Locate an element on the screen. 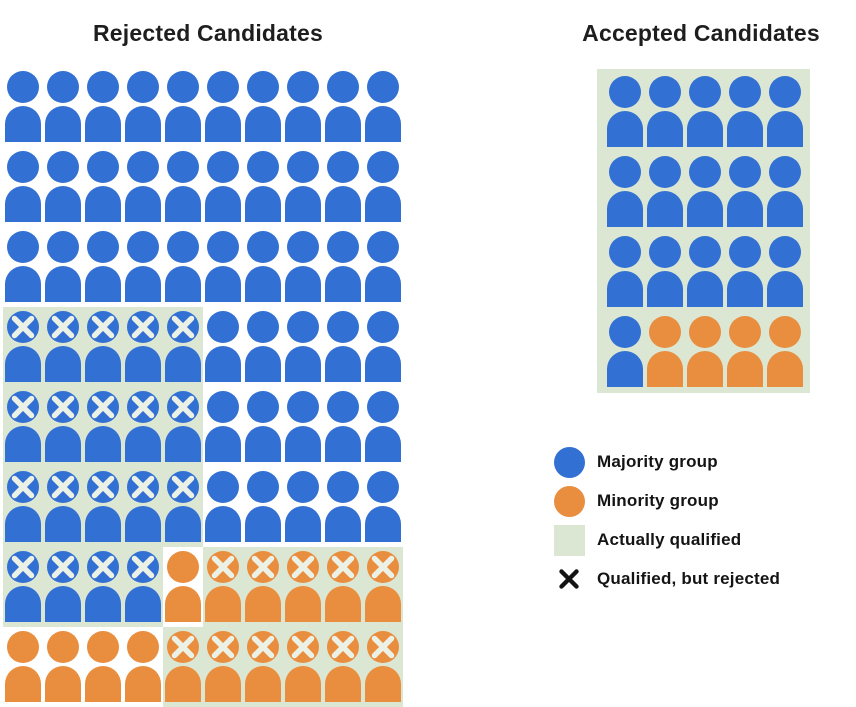 The width and height of the screenshot is (856, 707). x-mark-icon is located at coordinates (569, 579).